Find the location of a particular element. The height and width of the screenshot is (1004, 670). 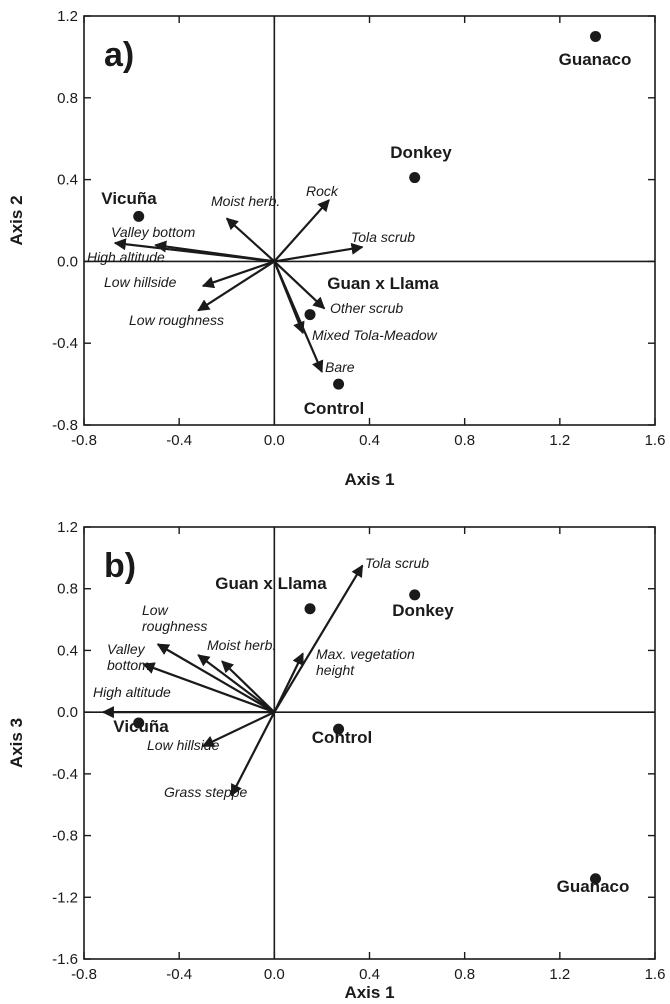

vector-label-line: Max. vegetation is located at coordinates (365, 654).